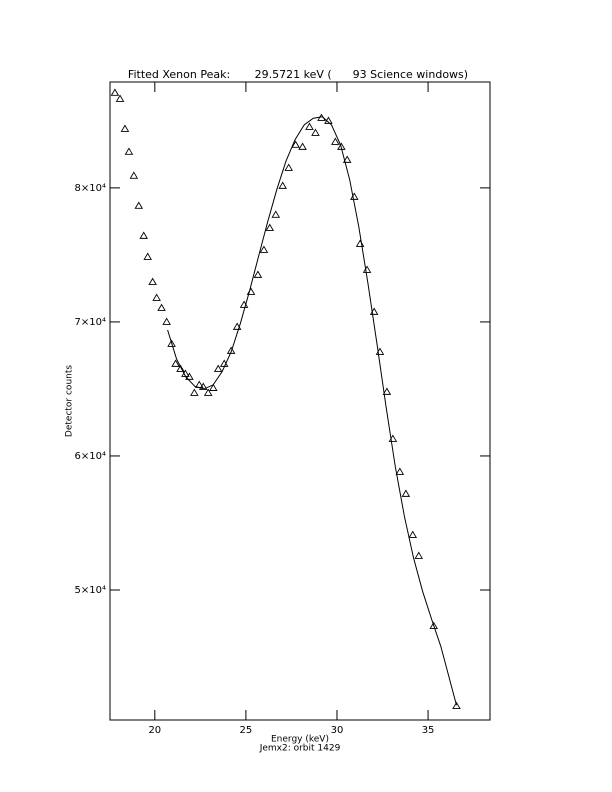 This screenshot has height=792, width=612. Describe the element at coordinates (70, 401) in the screenshot. I see `y-axis-label: Detector counts` at that location.